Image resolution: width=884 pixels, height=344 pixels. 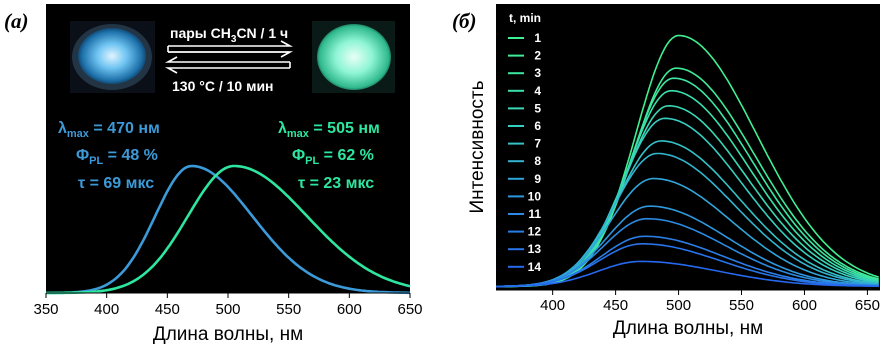 What do you see at coordinates (353, 57) in the screenshot?
I see `sample-photo-green` at bounding box center [353, 57].